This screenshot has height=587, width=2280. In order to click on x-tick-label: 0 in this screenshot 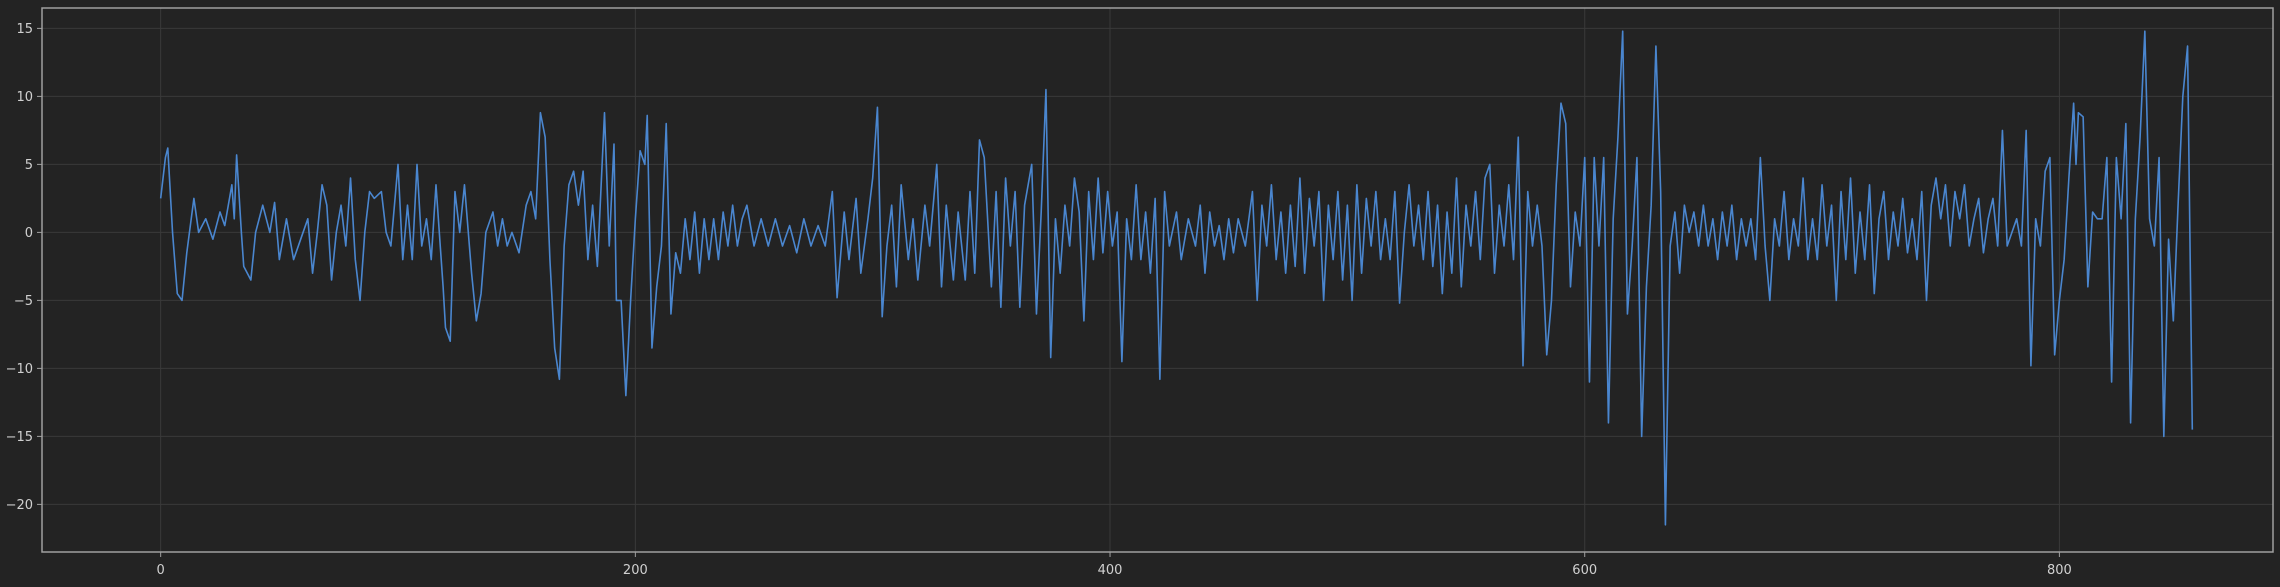, I will do `click(161, 570)`.